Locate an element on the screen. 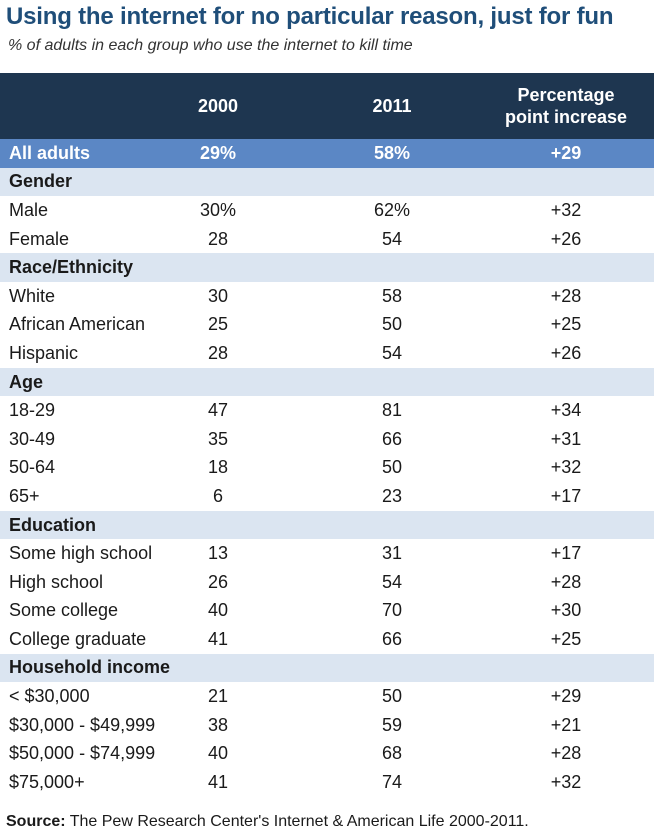 The height and width of the screenshot is (839, 654). row-label: High school is located at coordinates (56, 581).